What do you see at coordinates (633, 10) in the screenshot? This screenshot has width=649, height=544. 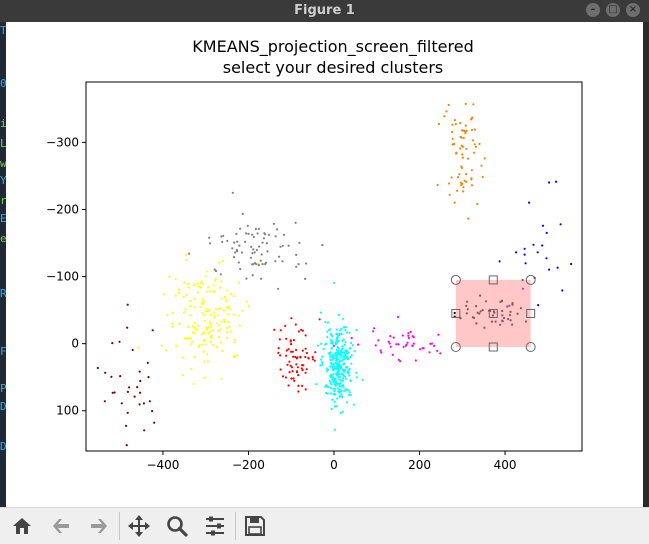 I see `close-button: ×` at bounding box center [633, 10].